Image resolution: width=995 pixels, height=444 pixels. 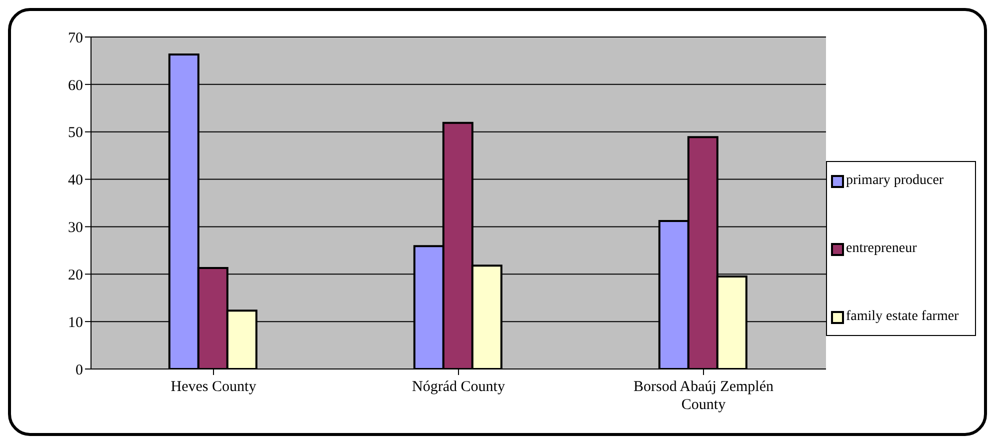 I want to click on y-tick-label: 0, so click(x=79, y=370).